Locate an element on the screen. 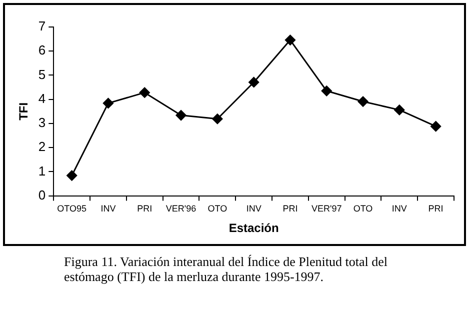  y-tick-label: 0 is located at coordinates (42, 194).